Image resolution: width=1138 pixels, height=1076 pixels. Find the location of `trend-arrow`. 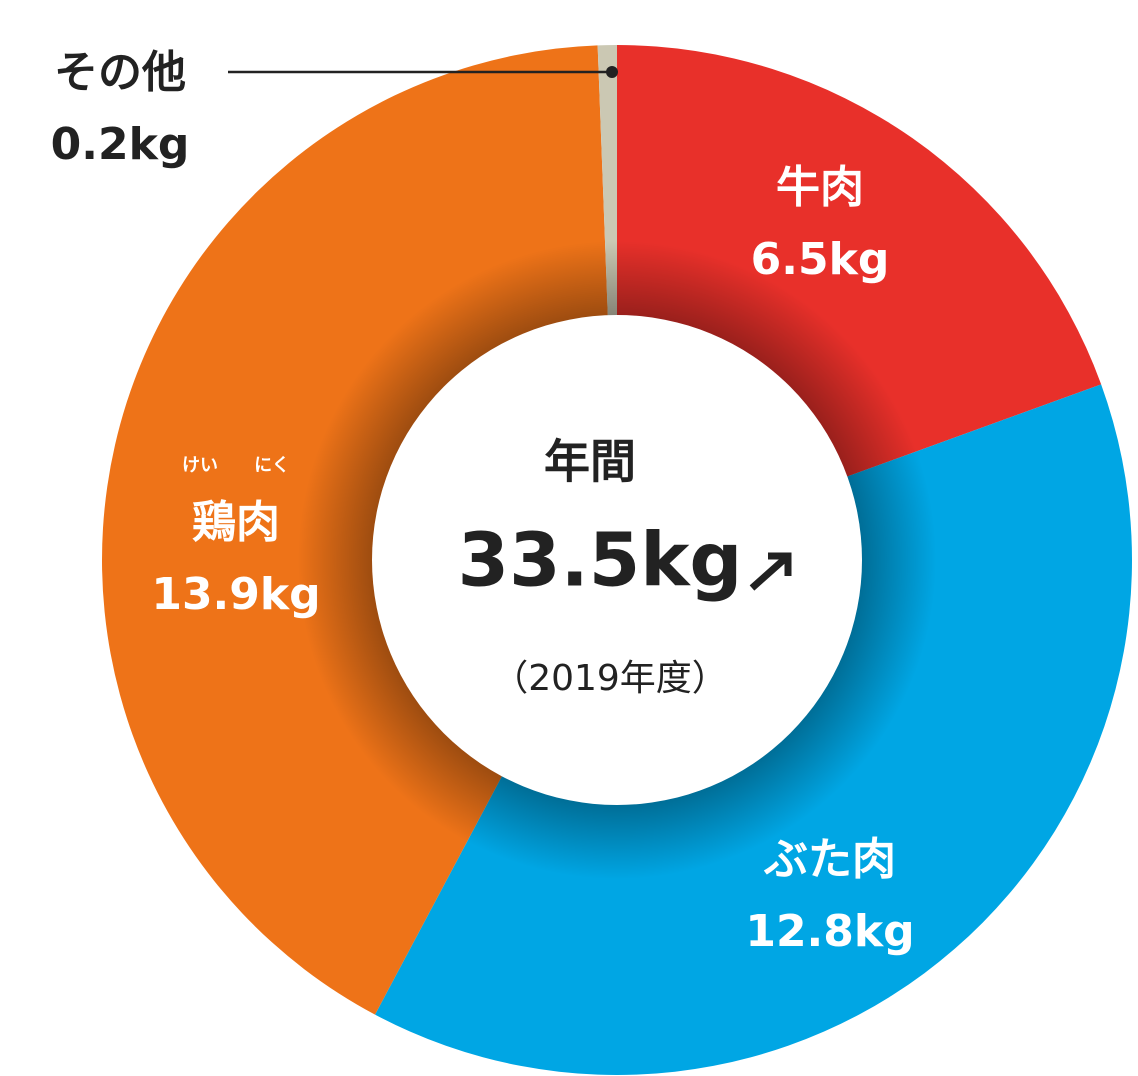

trend-arrow is located at coordinates (770, 571).